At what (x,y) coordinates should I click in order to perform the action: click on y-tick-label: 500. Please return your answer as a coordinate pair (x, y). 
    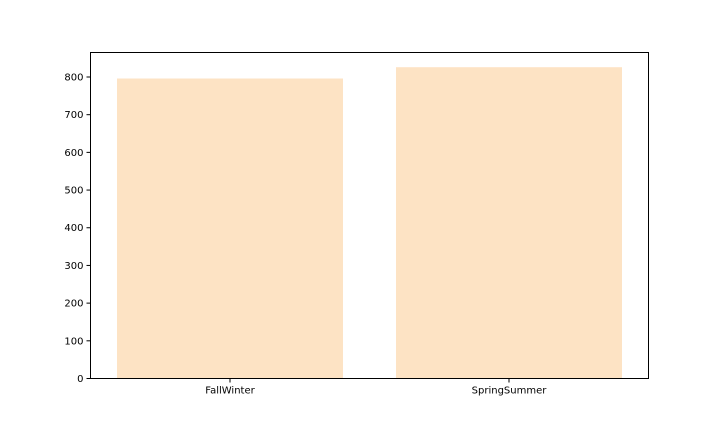
    Looking at the image, I should click on (73, 191).